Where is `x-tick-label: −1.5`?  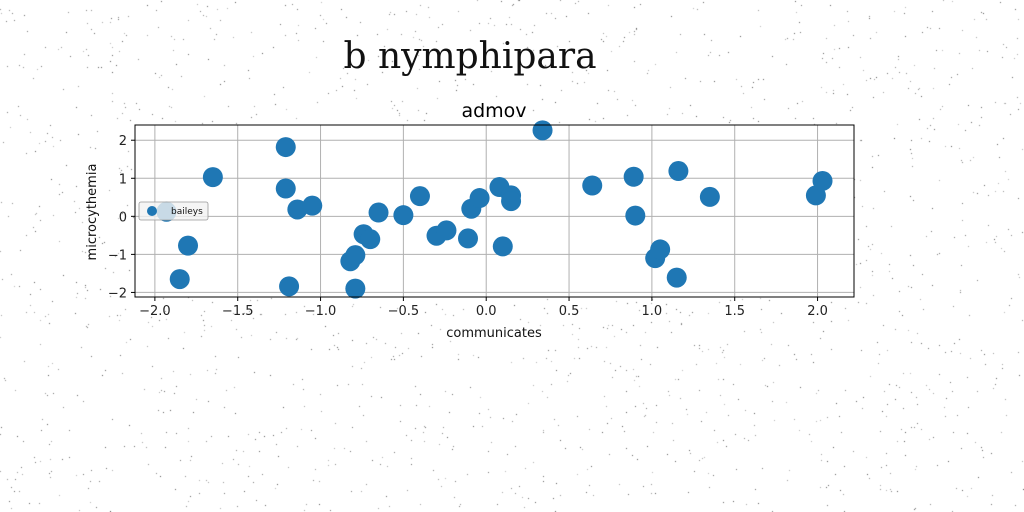 x-tick-label: −1.5 is located at coordinates (238, 311).